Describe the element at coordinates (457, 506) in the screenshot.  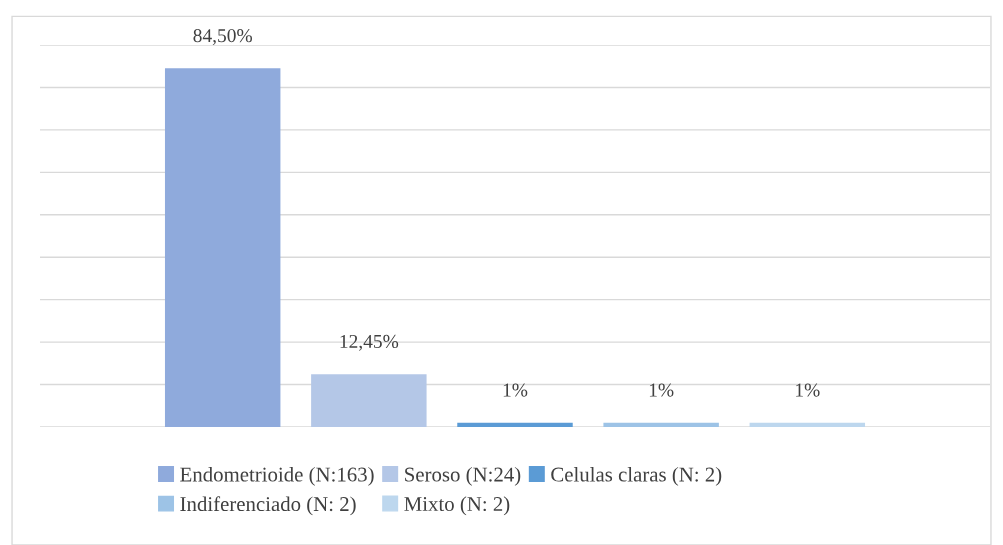
I see `legend-label: Mixto (N: 2)` at that location.